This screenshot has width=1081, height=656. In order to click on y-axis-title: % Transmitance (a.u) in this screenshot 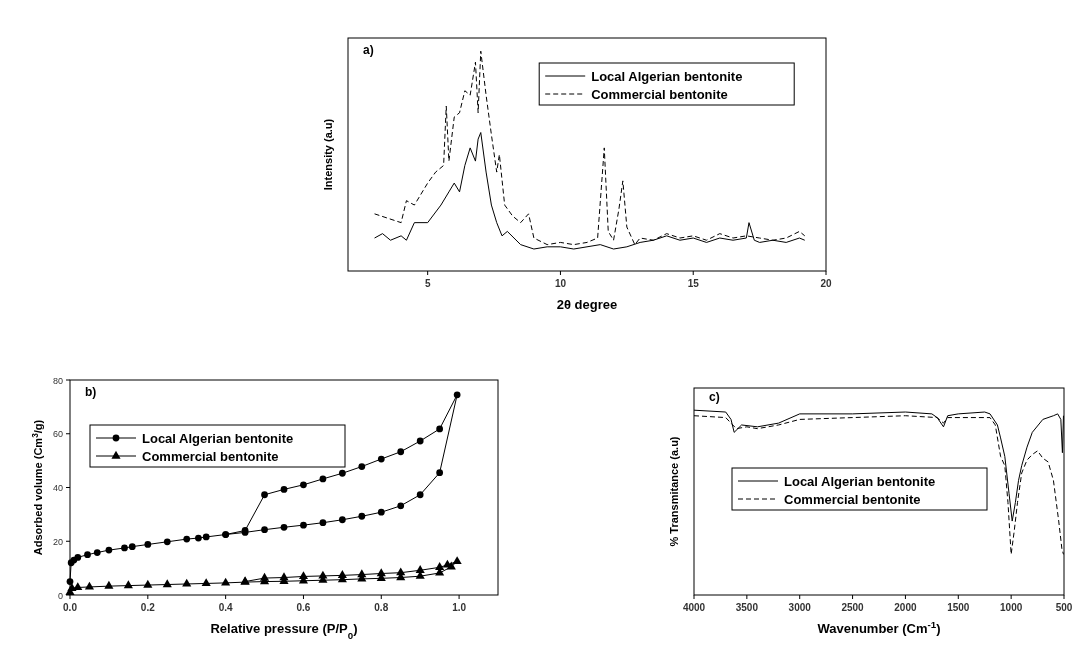, I will do `click(674, 491)`.